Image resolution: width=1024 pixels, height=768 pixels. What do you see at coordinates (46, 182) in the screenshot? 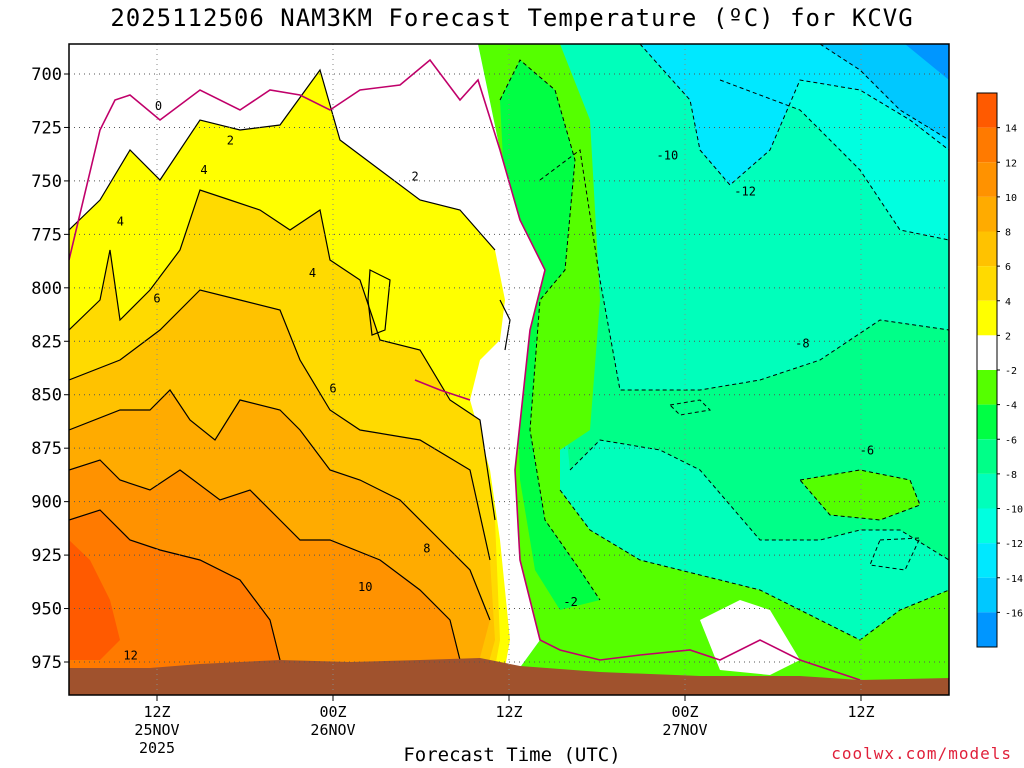
I see `y-tick-label: 750` at bounding box center [46, 182].